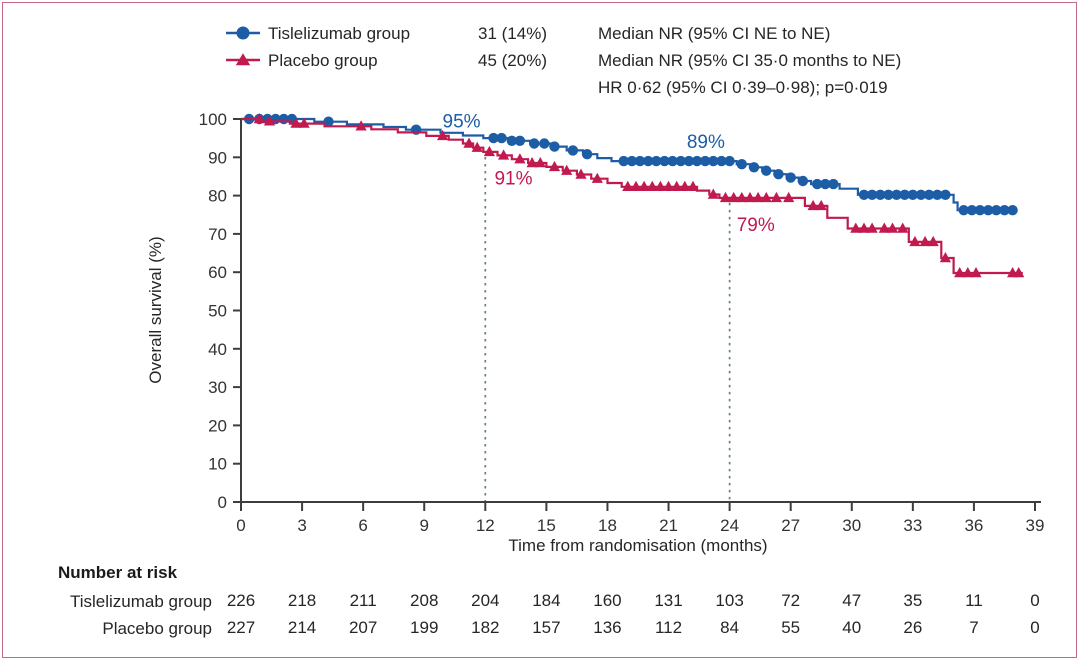 The height and width of the screenshot is (661, 1080). Describe the element at coordinates (155, 310) in the screenshot. I see `y-axis-label: Overall survival (%)` at that location.